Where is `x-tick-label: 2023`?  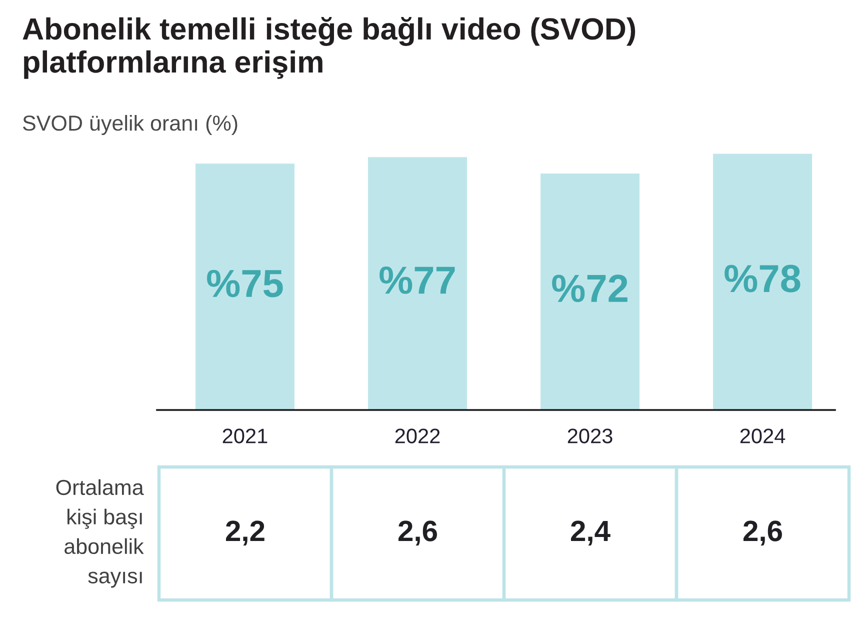
x-tick-label: 2023 is located at coordinates (590, 436).